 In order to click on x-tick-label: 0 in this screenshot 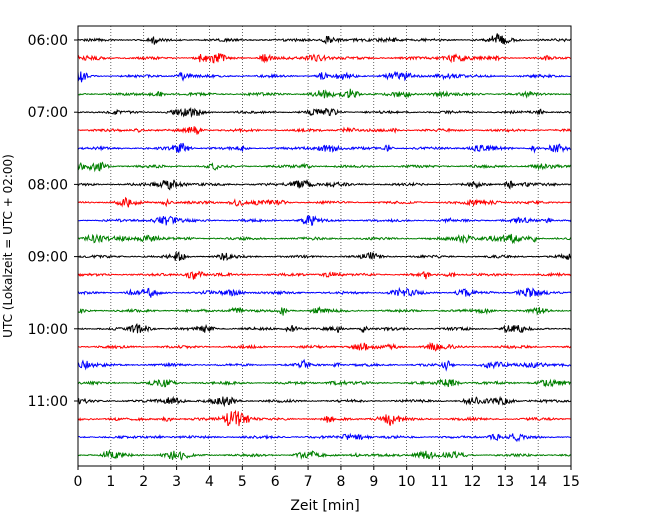, I will do `click(78, 482)`.